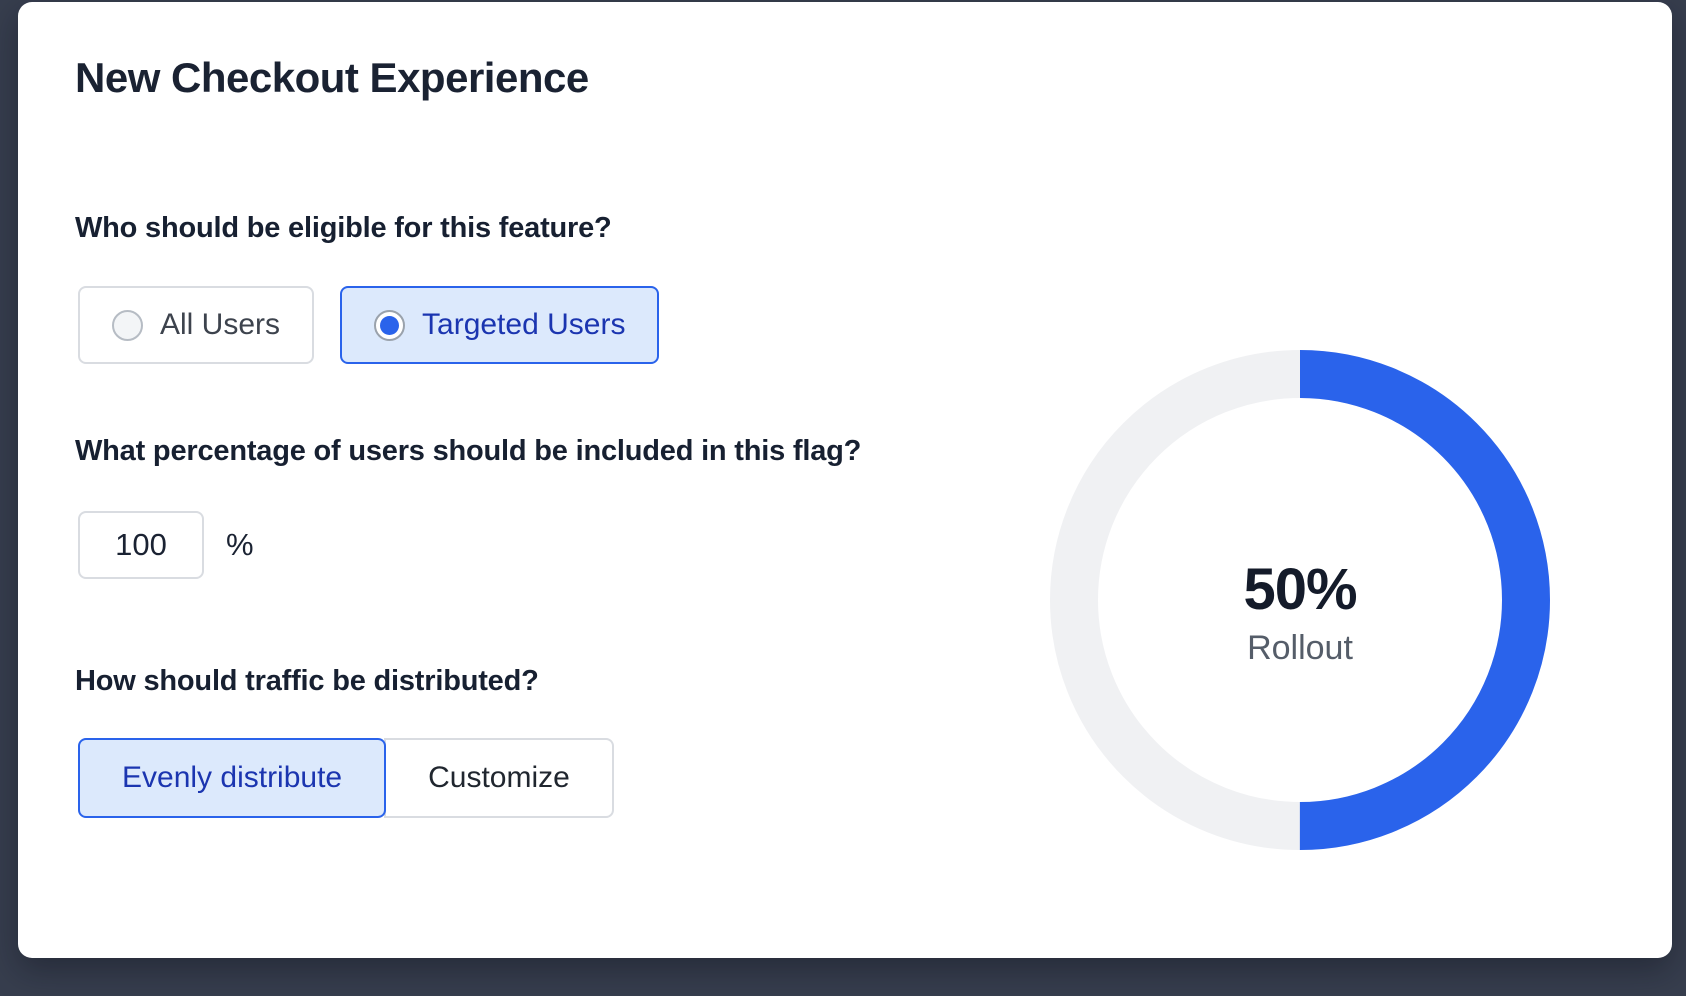  I want to click on radio-unselected-icon, so click(127, 325).